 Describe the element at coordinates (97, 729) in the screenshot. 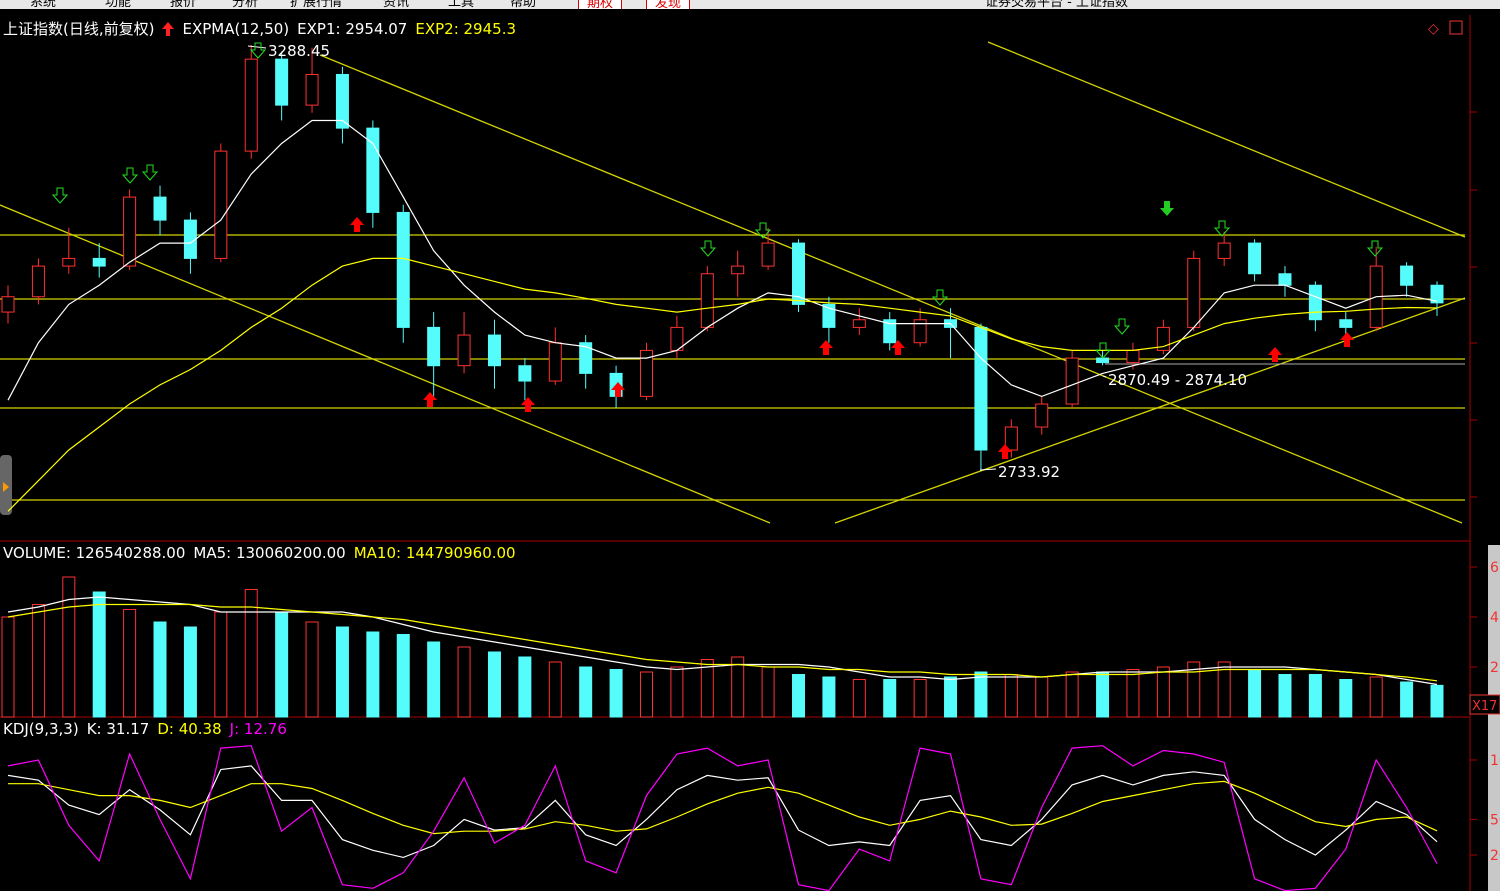

I see `legend-name: K` at that location.